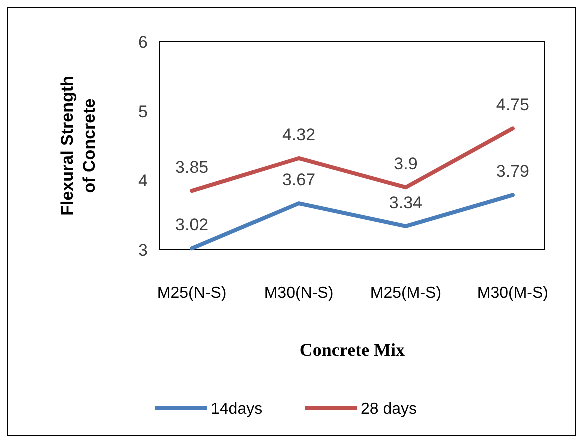 The height and width of the screenshot is (441, 585). I want to click on x-tick-label: M30(N-S), so click(299, 293).